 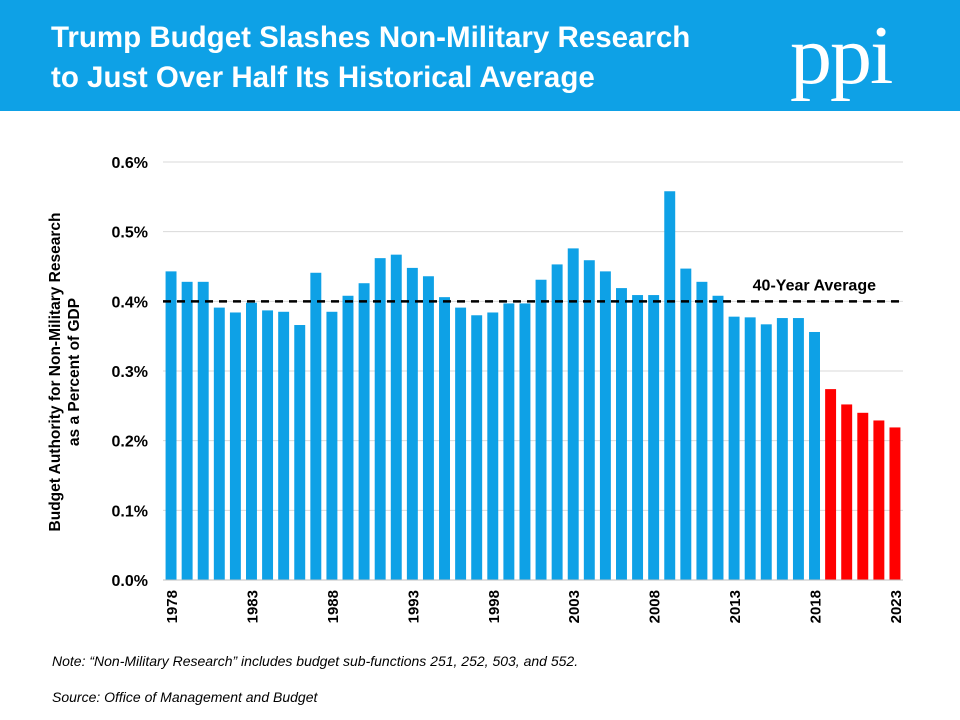 I want to click on bar-2010, so click(x=686, y=424).